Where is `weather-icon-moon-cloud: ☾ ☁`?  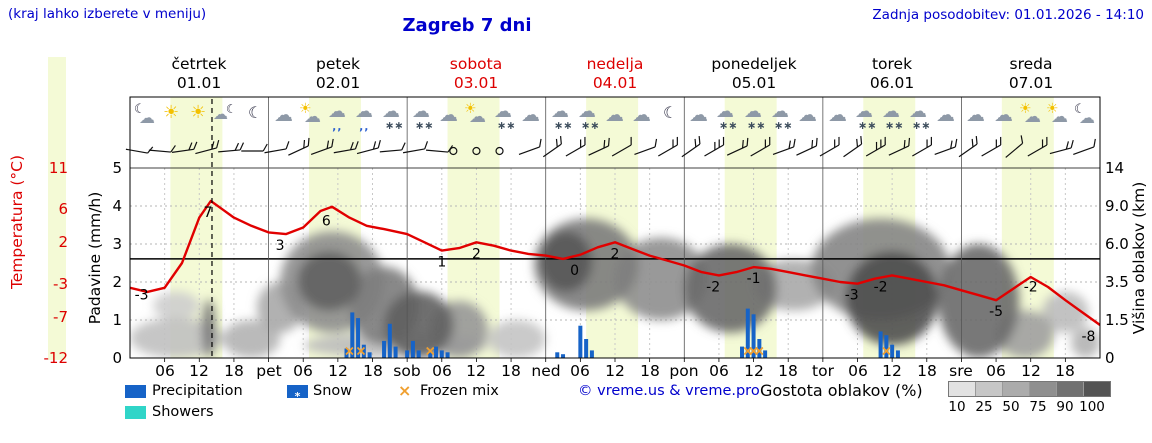 weather-icon-moon-cloud: ☾ ☁ is located at coordinates (145, 116).